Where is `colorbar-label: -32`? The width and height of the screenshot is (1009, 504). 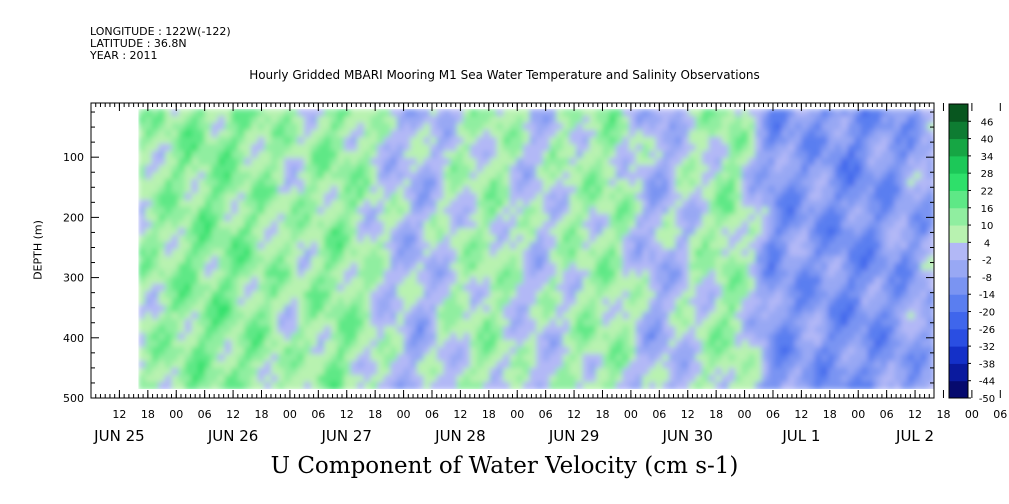 colorbar-label: -32 is located at coordinates (987, 347).